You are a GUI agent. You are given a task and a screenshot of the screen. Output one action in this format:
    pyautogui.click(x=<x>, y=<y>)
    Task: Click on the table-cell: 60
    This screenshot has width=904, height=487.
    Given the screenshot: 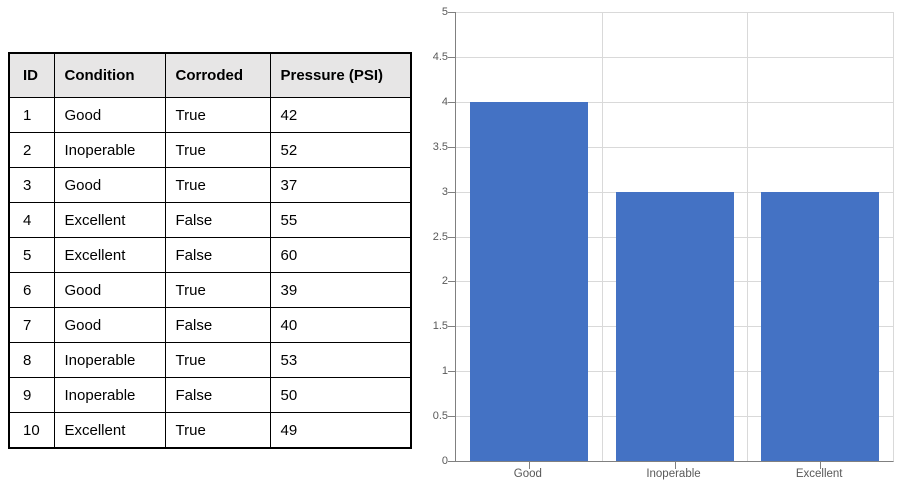 What is the action you would take?
    pyautogui.click(x=340, y=255)
    